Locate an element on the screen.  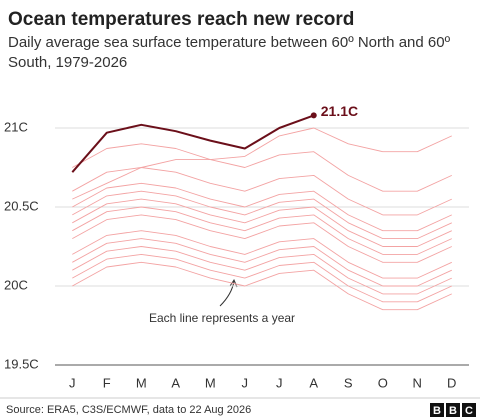
end-point is located at coordinates (313, 115).